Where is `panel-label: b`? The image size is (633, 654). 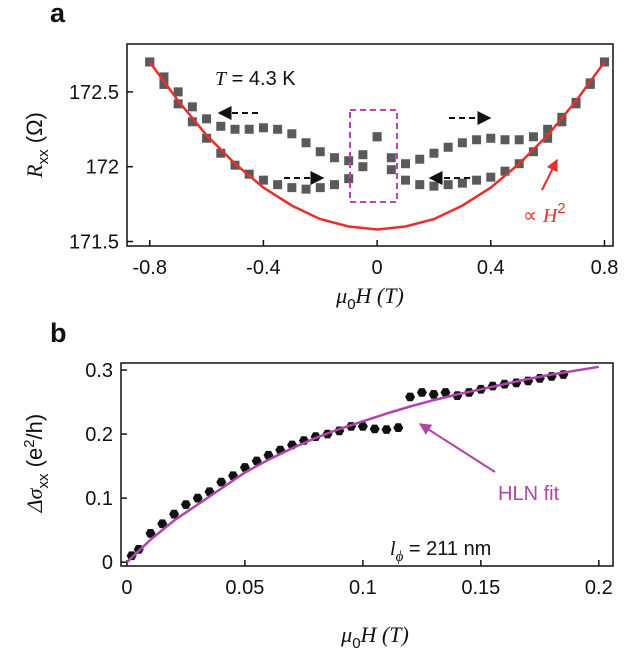 panel-label: b is located at coordinates (58, 333).